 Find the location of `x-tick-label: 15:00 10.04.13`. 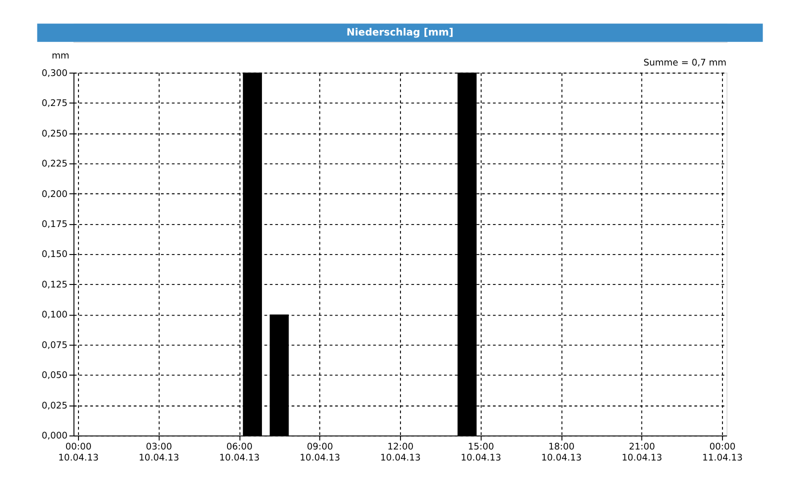

x-tick-label: 15:00 10.04.13 is located at coordinates (481, 453).